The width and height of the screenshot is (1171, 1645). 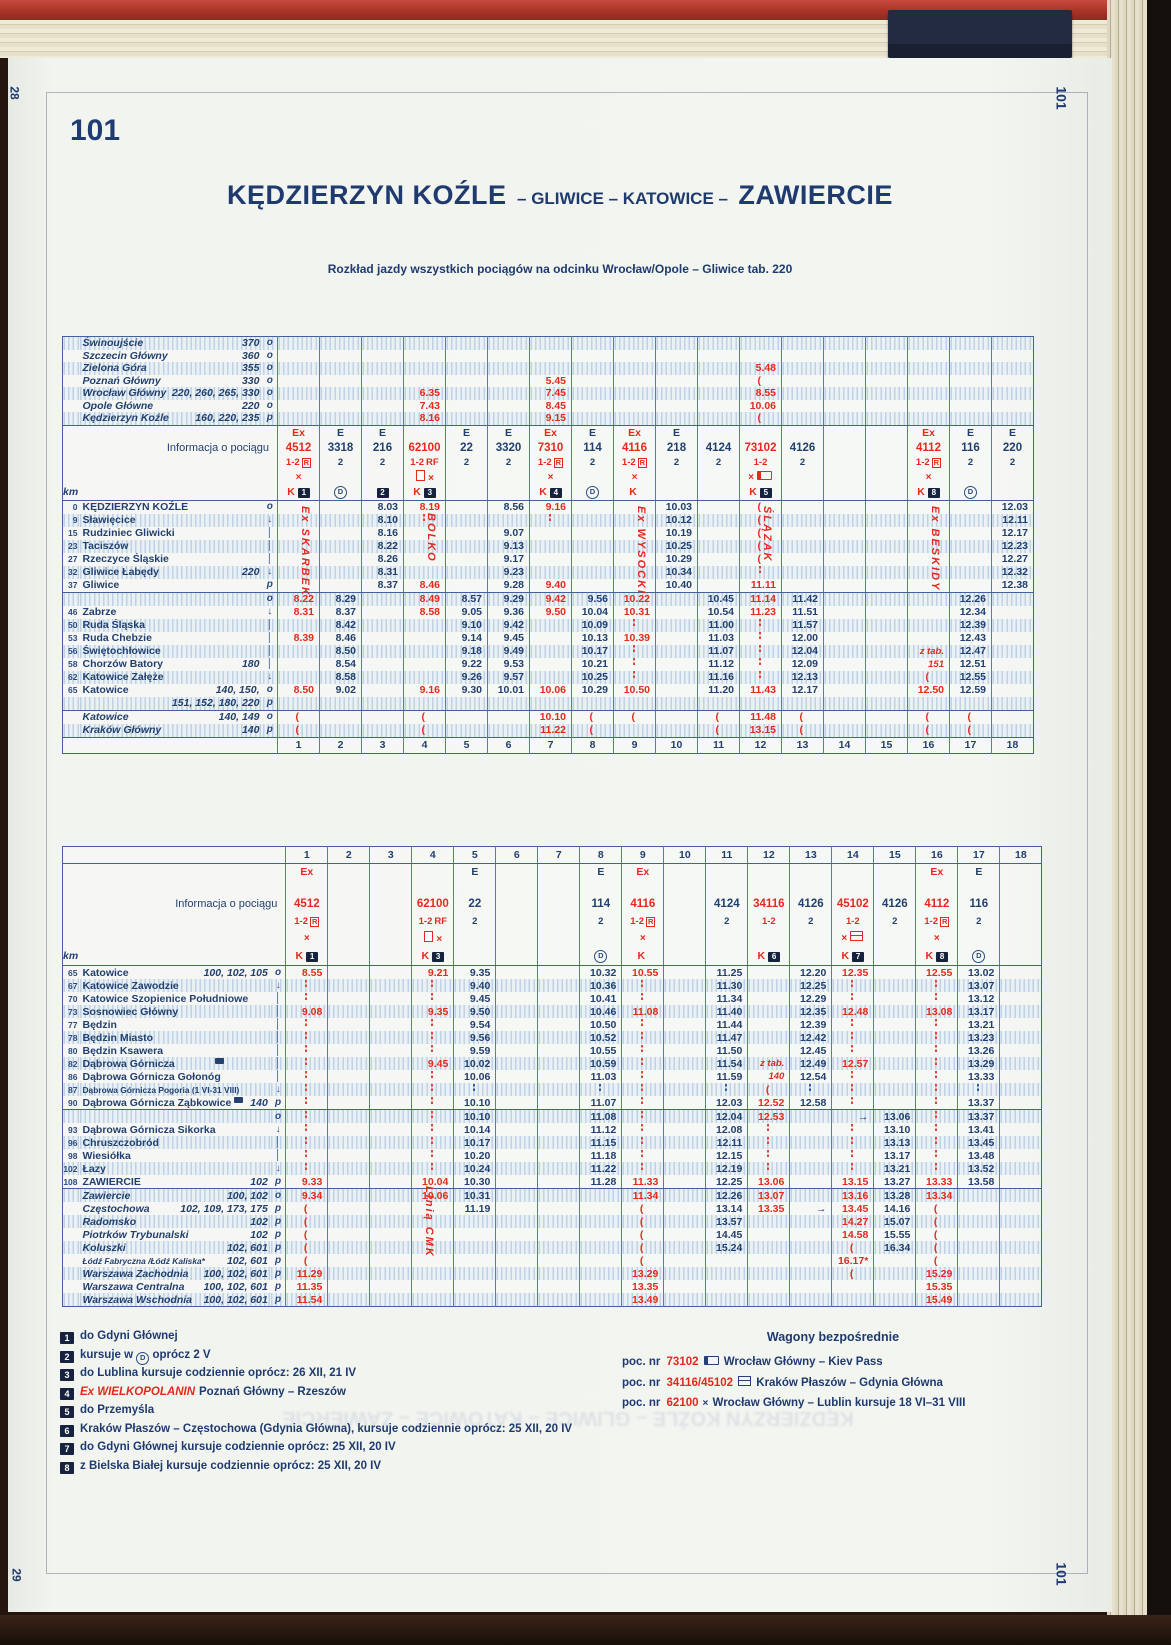 What do you see at coordinates (471, 677) in the screenshot?
I see `time-value: 9.26` at bounding box center [471, 677].